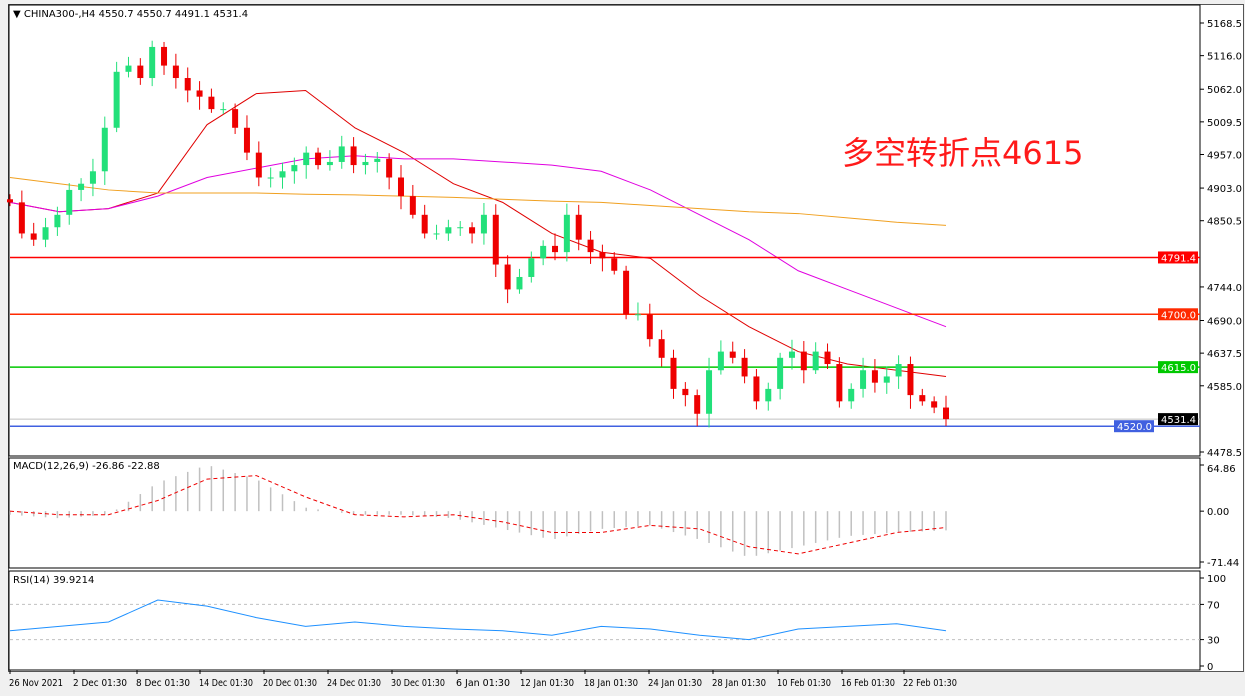  Describe the element at coordinates (483, 683) in the screenshot. I see `time-tick-label: 6 Jan 01:30` at that location.